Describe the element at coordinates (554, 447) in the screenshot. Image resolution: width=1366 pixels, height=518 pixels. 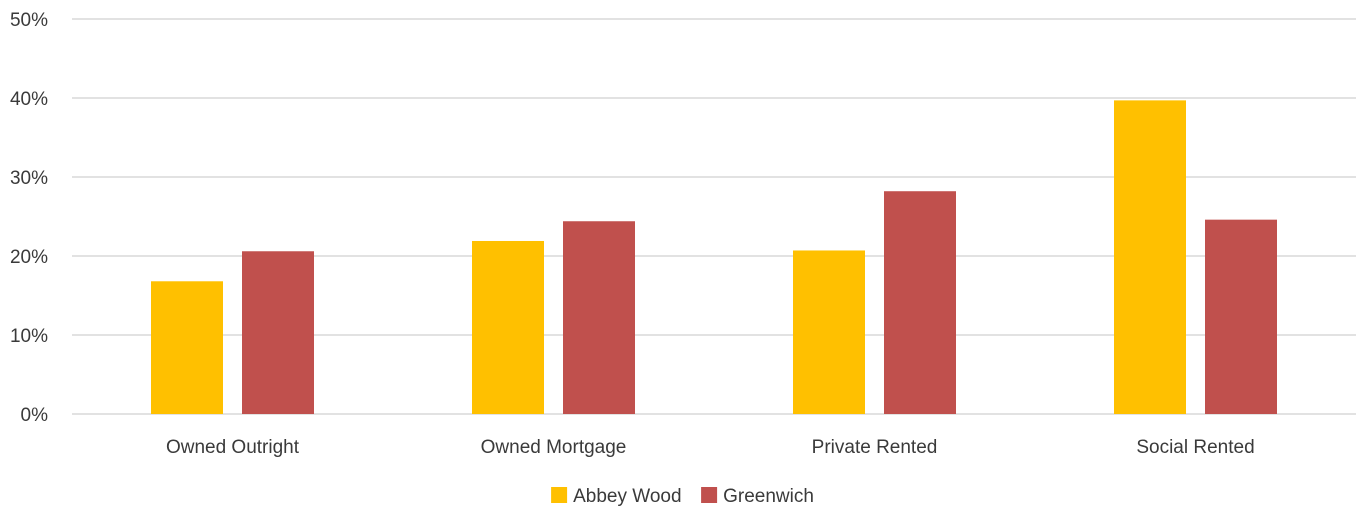
I see `x-category-label: Owned Mortgage` at that location.